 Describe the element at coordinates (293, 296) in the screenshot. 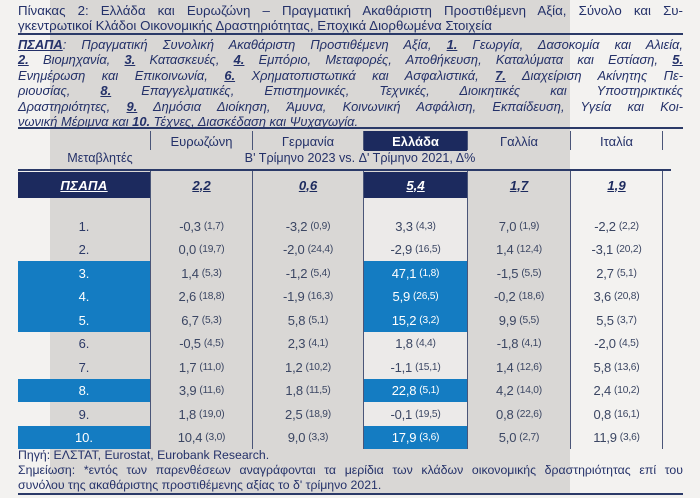

I see `value-main: -1,9` at that location.